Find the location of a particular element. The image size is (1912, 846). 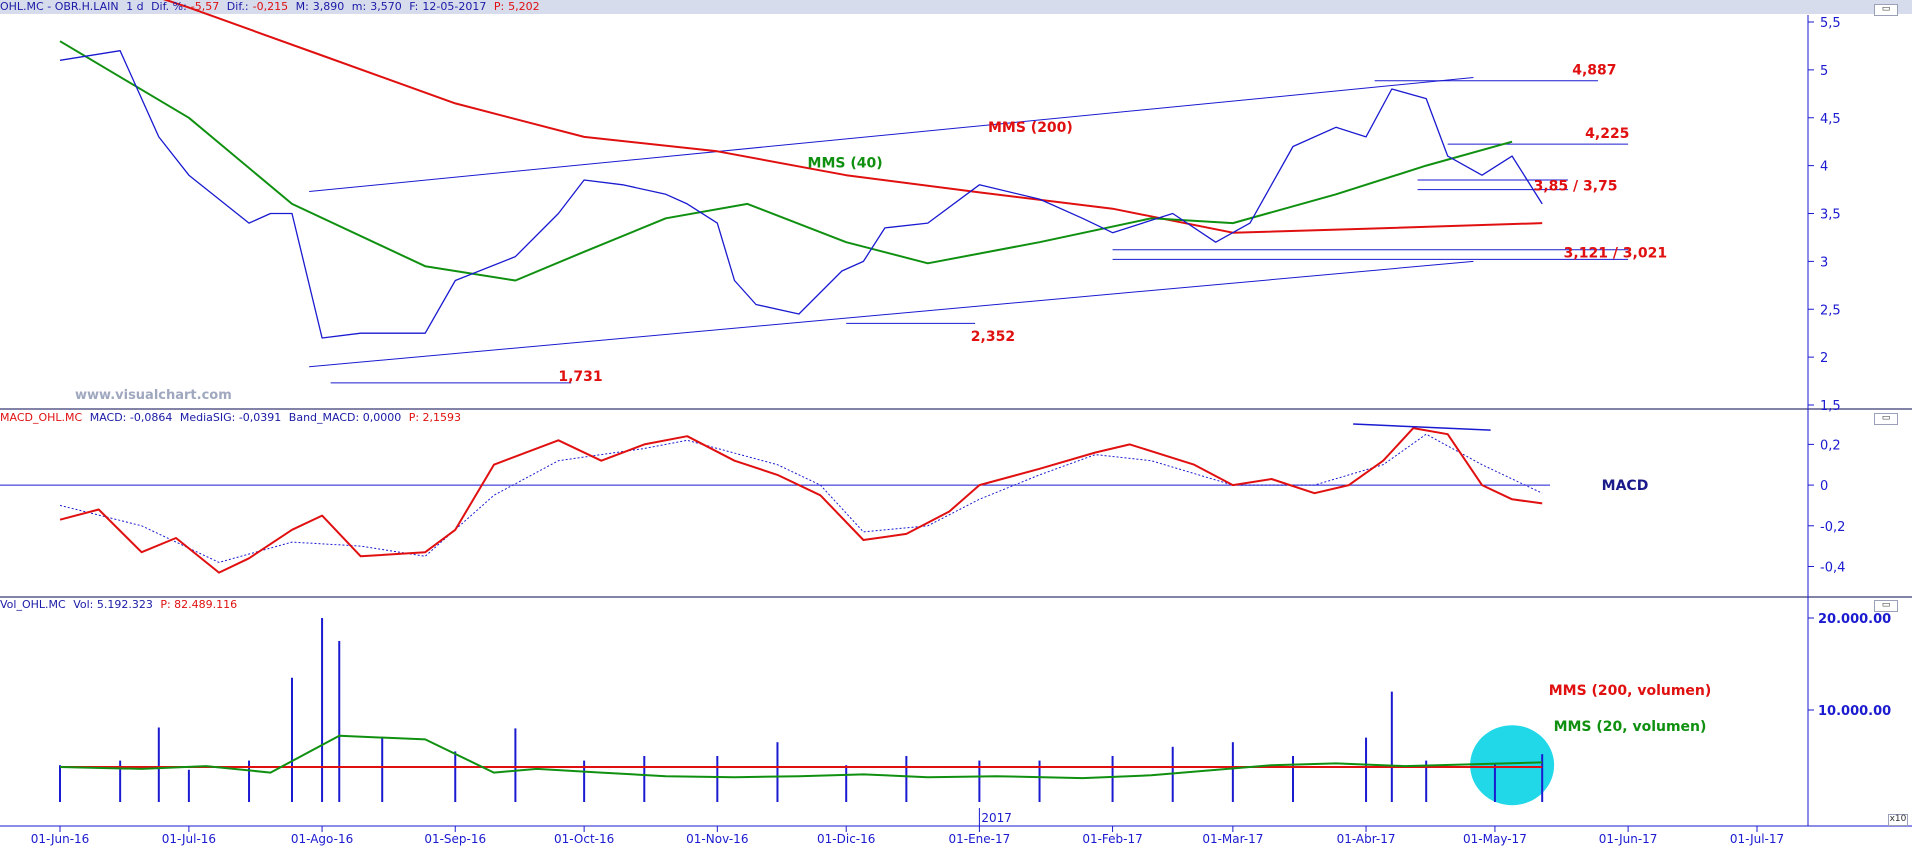

upper-trendline is located at coordinates (891, 134).